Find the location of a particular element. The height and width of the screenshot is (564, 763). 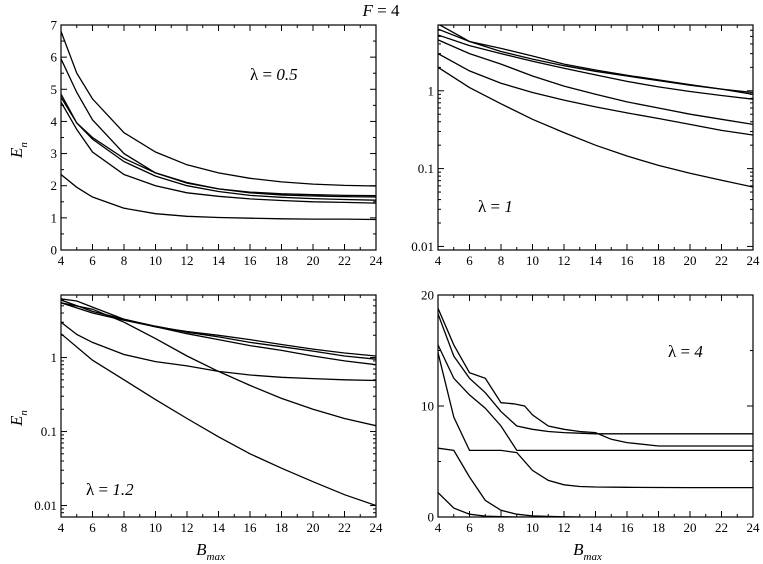

y-tick-label: 6 is located at coordinates (54, 57).